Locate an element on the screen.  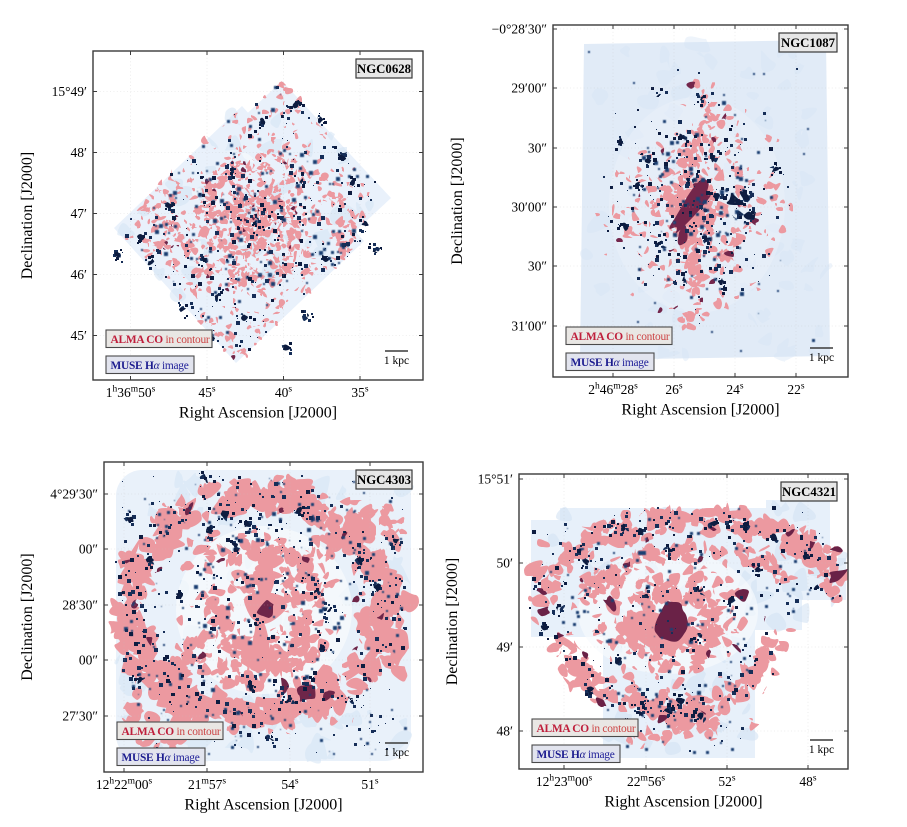
svg-text: 30′00″ is located at coordinates (529, 207).